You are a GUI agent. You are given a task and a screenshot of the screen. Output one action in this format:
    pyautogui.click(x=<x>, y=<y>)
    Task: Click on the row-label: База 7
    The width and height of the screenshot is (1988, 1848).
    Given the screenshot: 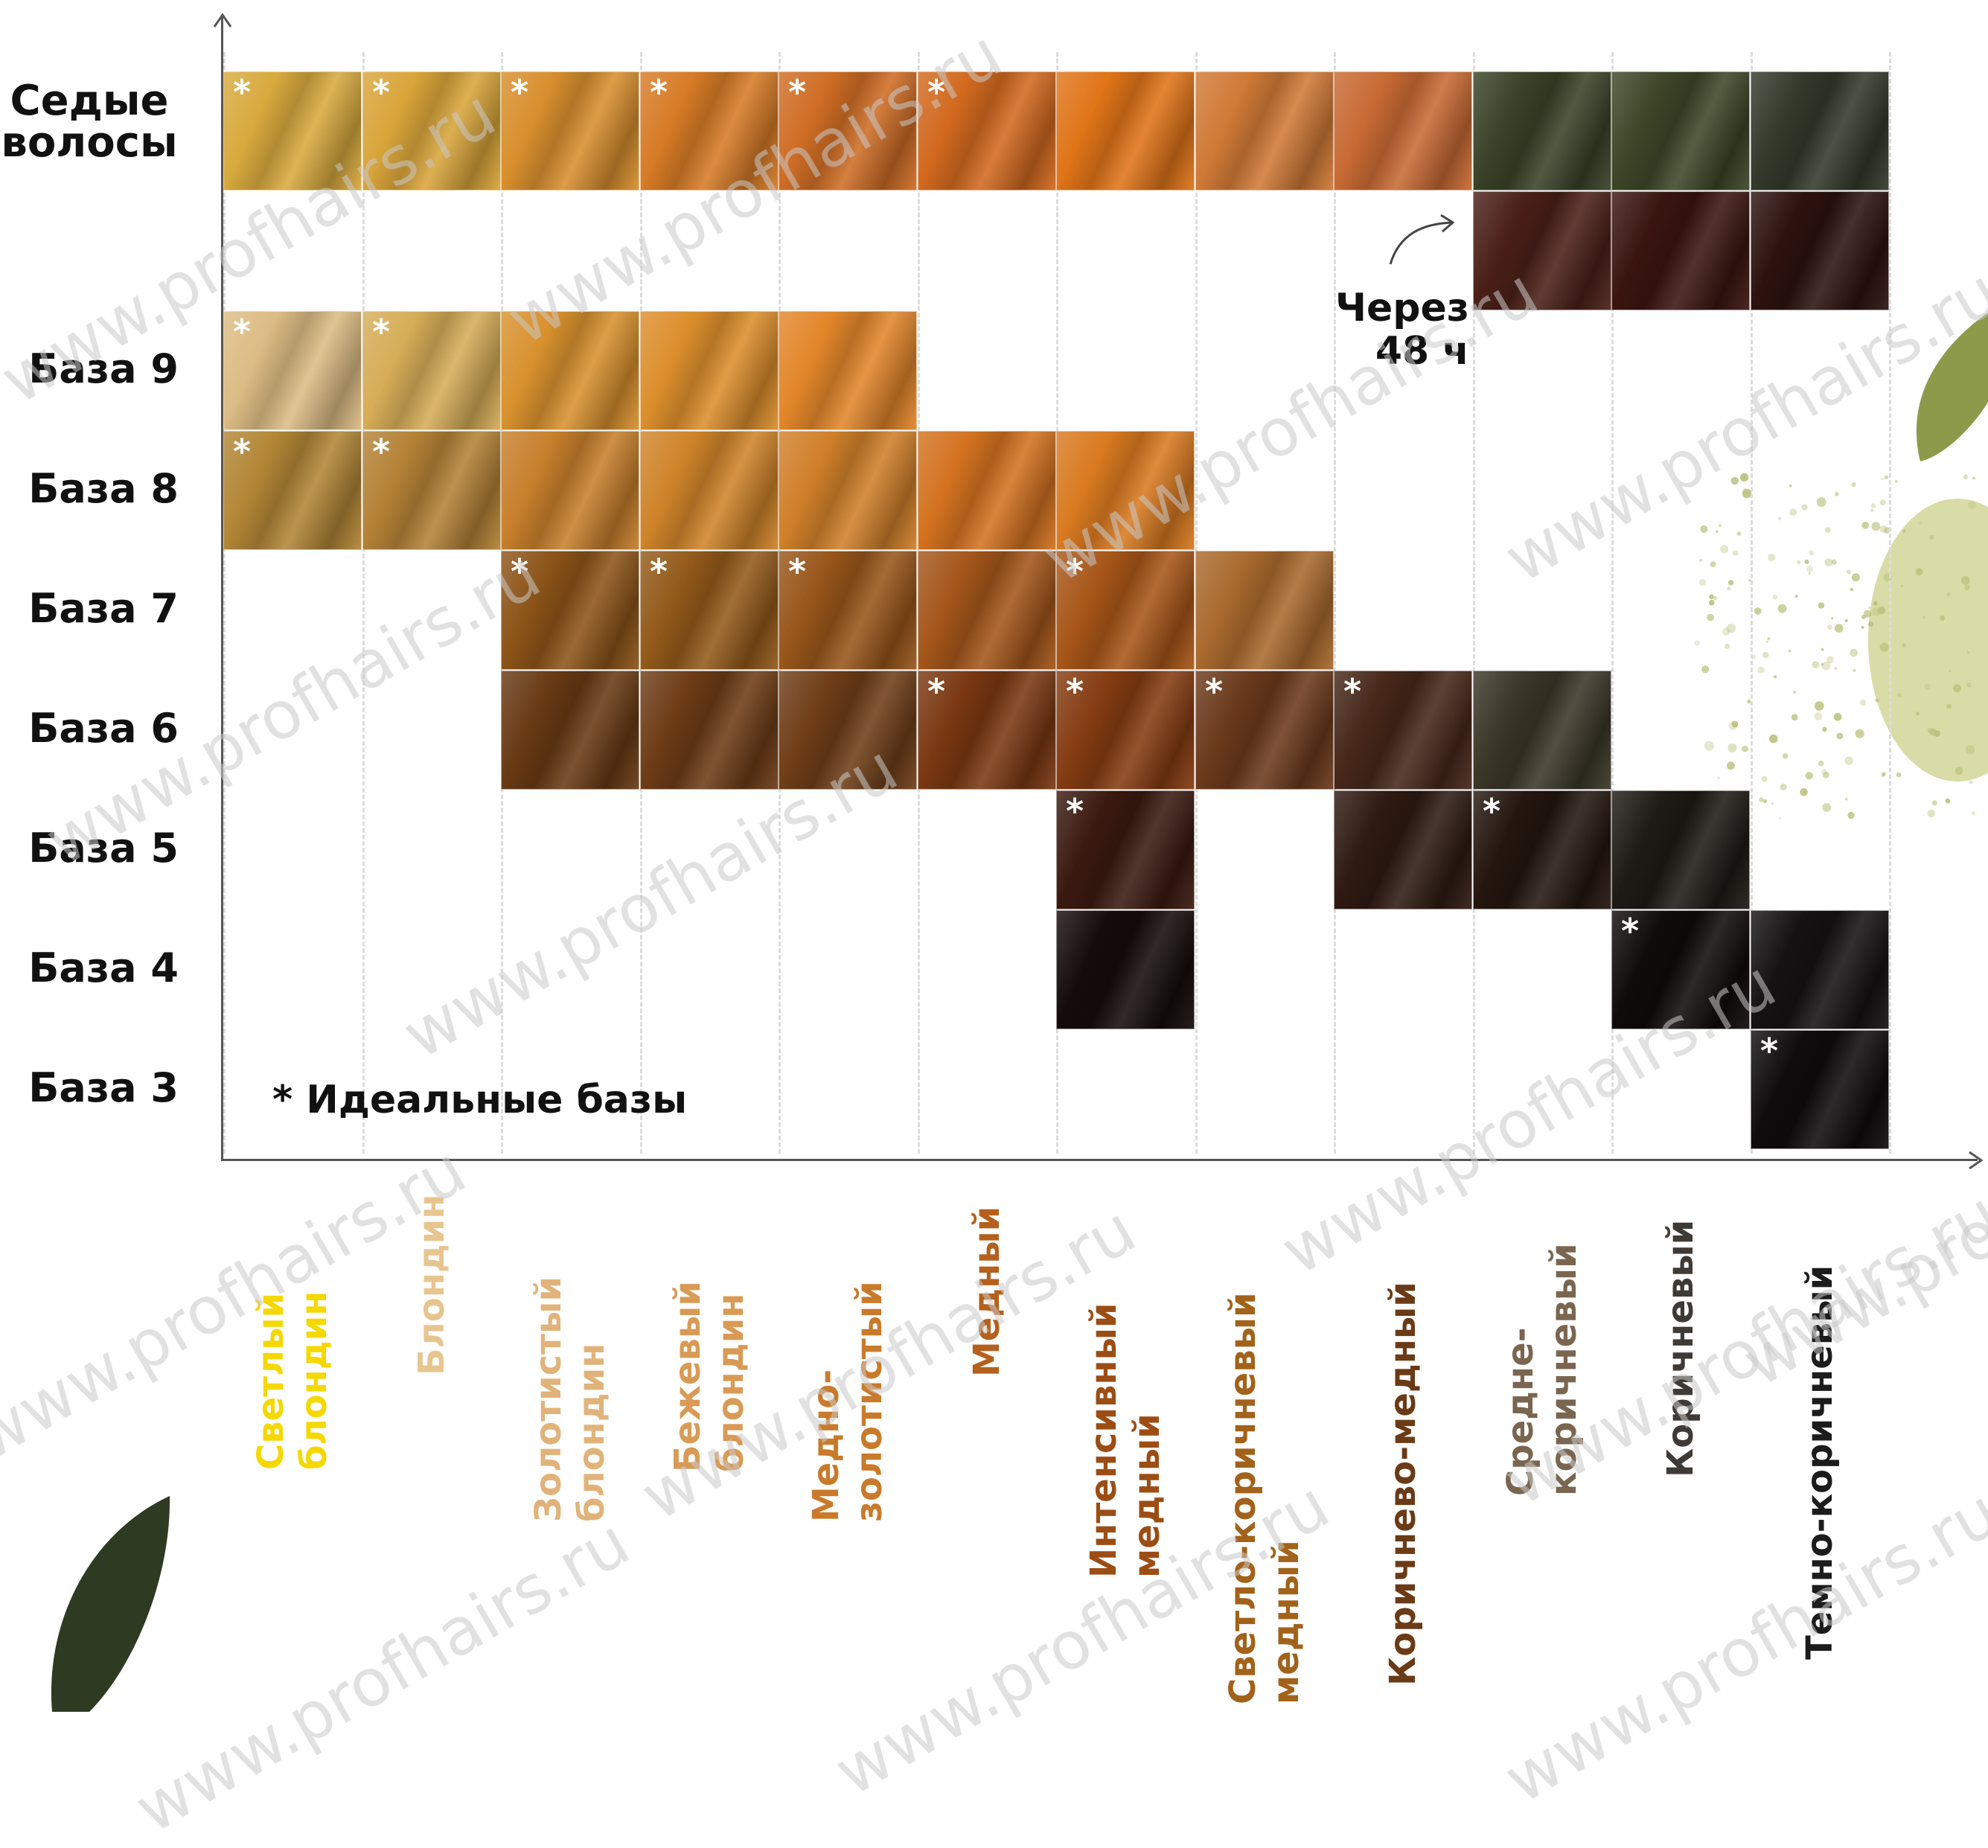 What is the action you would take?
    pyautogui.click(x=103, y=608)
    